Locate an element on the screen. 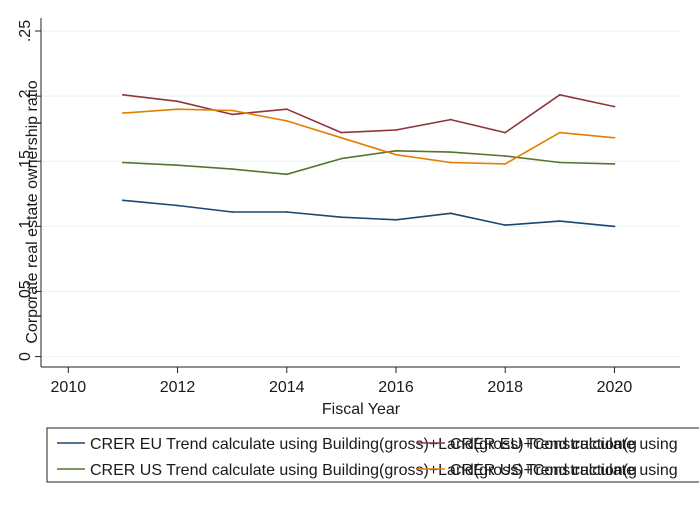 This screenshot has height=509, width=699. x-axis-title: Fiscal Year is located at coordinates (361, 409).